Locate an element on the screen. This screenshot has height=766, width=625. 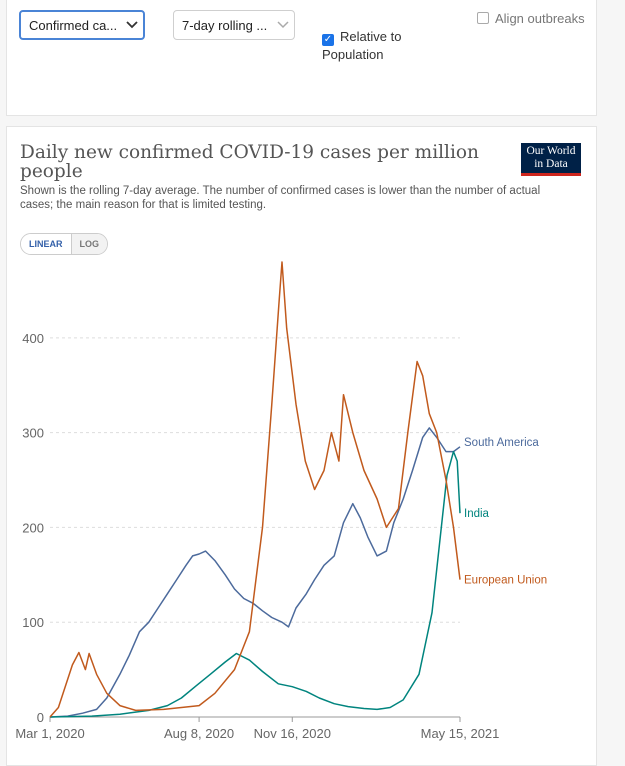
series-label-european-union: European Union is located at coordinates (505, 581).